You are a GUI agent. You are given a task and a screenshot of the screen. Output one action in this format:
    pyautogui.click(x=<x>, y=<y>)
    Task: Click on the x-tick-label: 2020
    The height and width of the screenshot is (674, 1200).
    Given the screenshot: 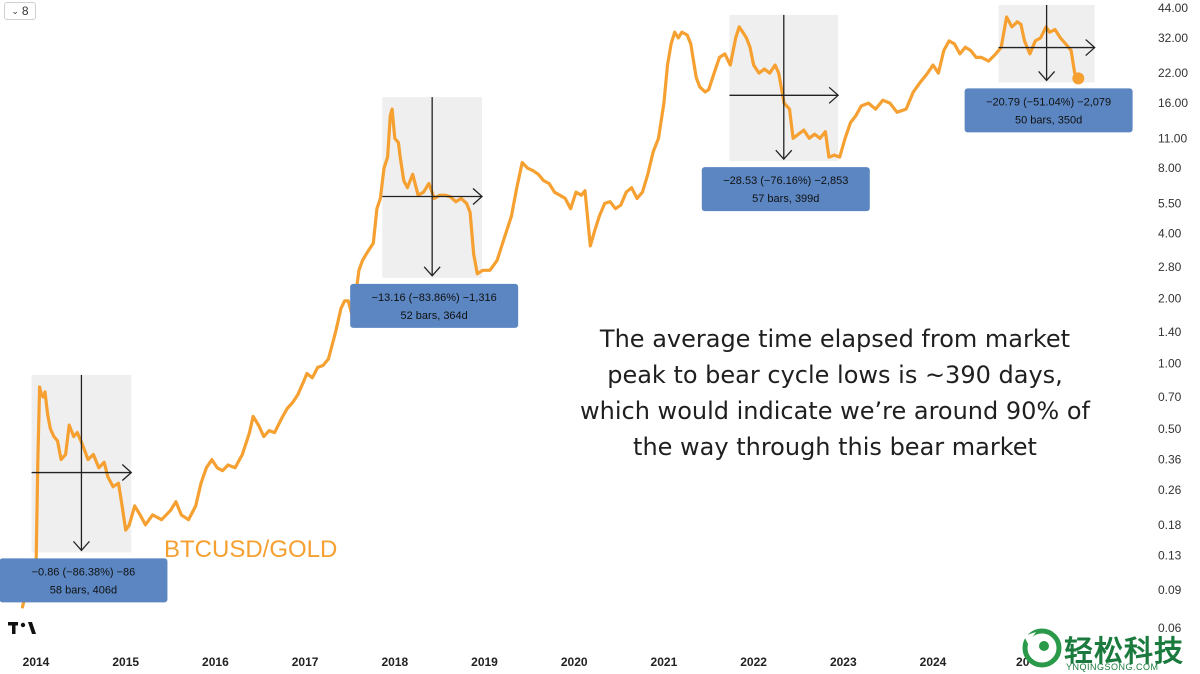 What is the action you would take?
    pyautogui.click(x=574, y=662)
    